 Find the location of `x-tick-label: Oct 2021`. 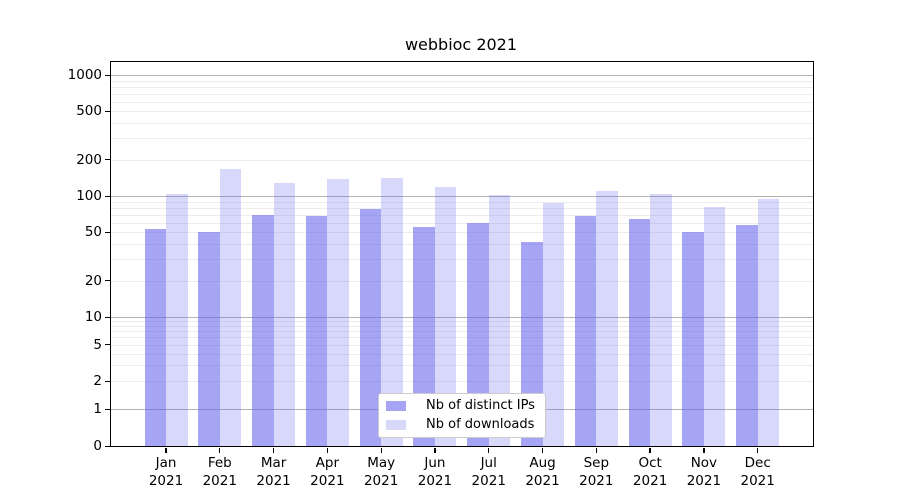

x-tick-label: Oct 2021 is located at coordinates (650, 472).